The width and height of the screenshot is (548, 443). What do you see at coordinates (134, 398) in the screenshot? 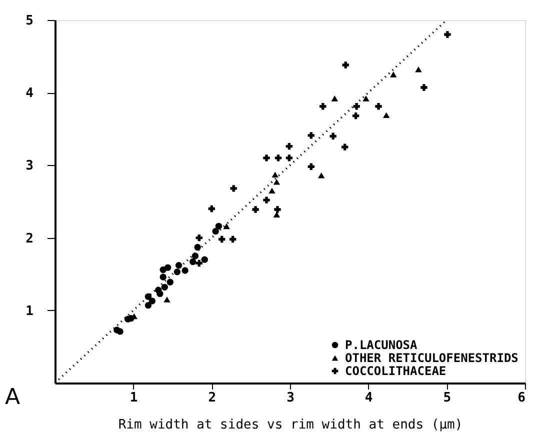
I see `x-tick-label: 1` at bounding box center [134, 398].